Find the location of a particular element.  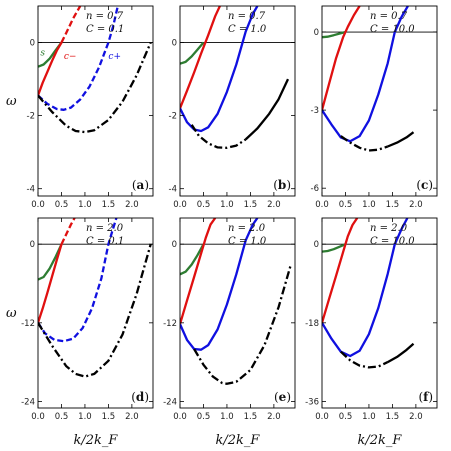

panel-label: (e) is located at coordinates (282, 397).